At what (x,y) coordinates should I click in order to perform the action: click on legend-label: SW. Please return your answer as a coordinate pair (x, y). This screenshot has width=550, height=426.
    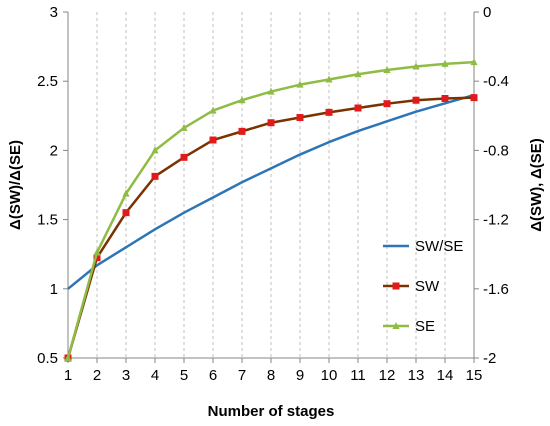
    Looking at the image, I should click on (427, 286).